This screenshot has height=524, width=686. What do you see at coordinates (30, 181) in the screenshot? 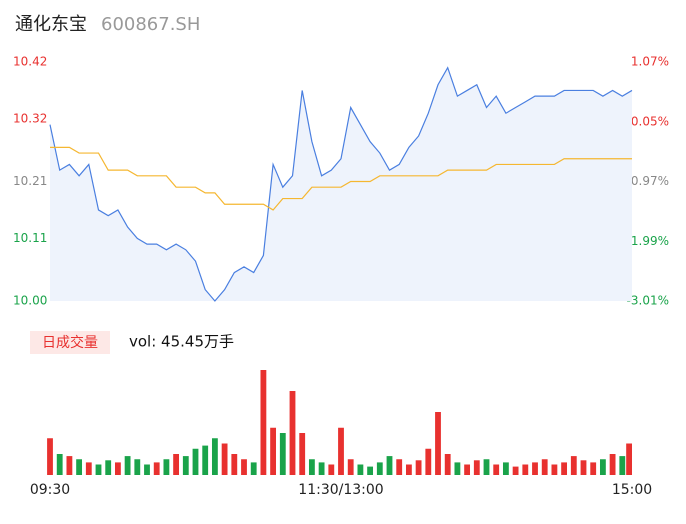
I see `y-tick-label: 10.21` at bounding box center [30, 181].